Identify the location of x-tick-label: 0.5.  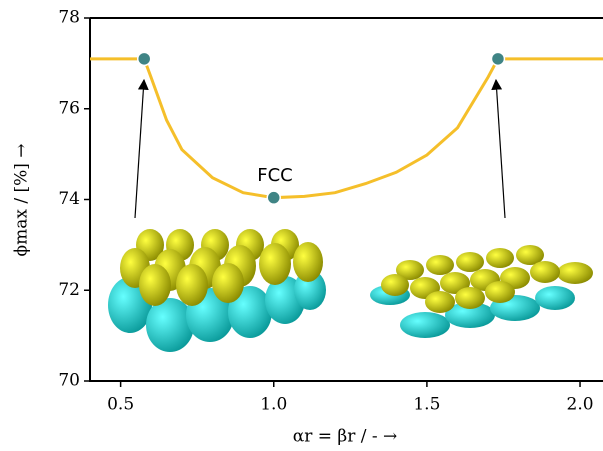
(120, 405).